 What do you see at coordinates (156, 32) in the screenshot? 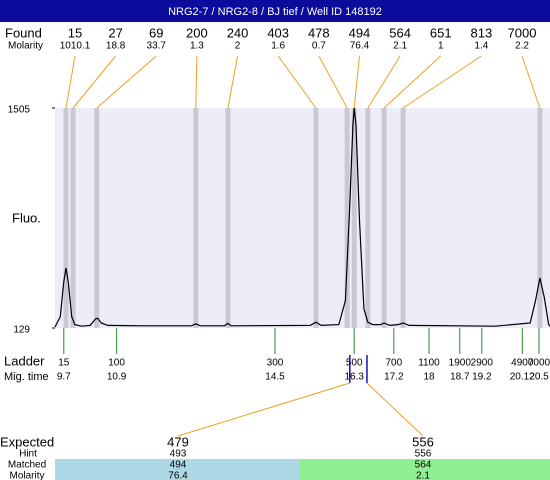
I see `found-size: 69` at bounding box center [156, 32].